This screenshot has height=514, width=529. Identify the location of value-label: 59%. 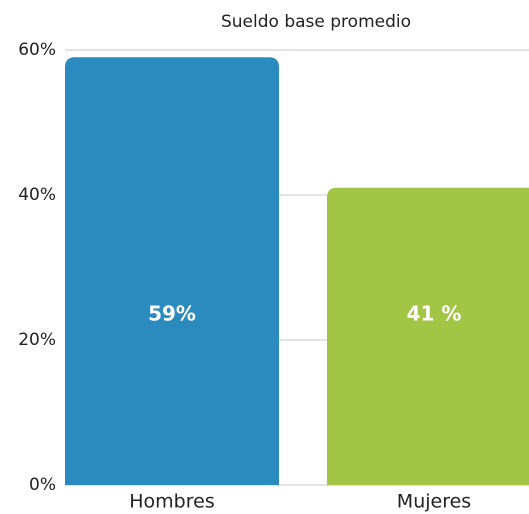
(172, 314).